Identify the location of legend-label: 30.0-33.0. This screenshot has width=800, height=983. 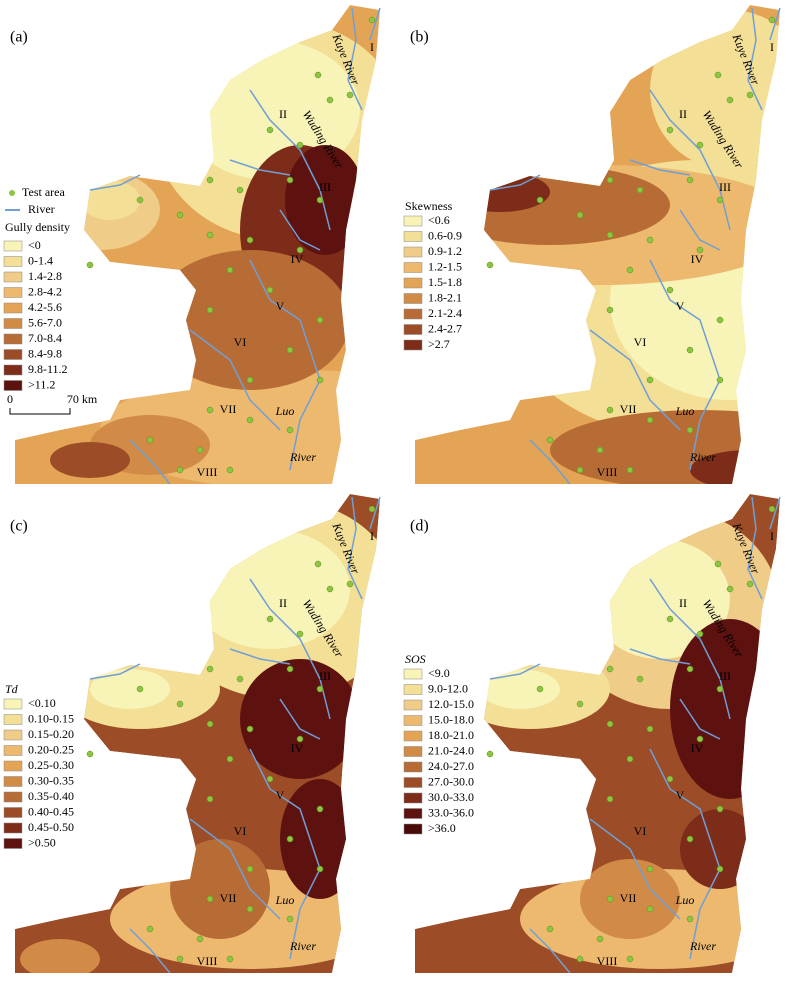
(451, 797).